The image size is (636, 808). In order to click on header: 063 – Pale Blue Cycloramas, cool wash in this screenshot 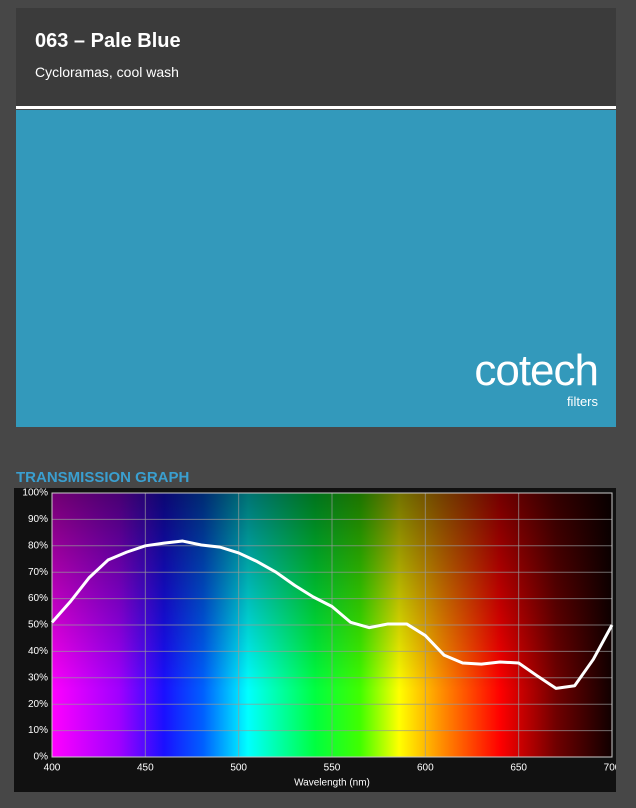, I will do `click(316, 58)`.